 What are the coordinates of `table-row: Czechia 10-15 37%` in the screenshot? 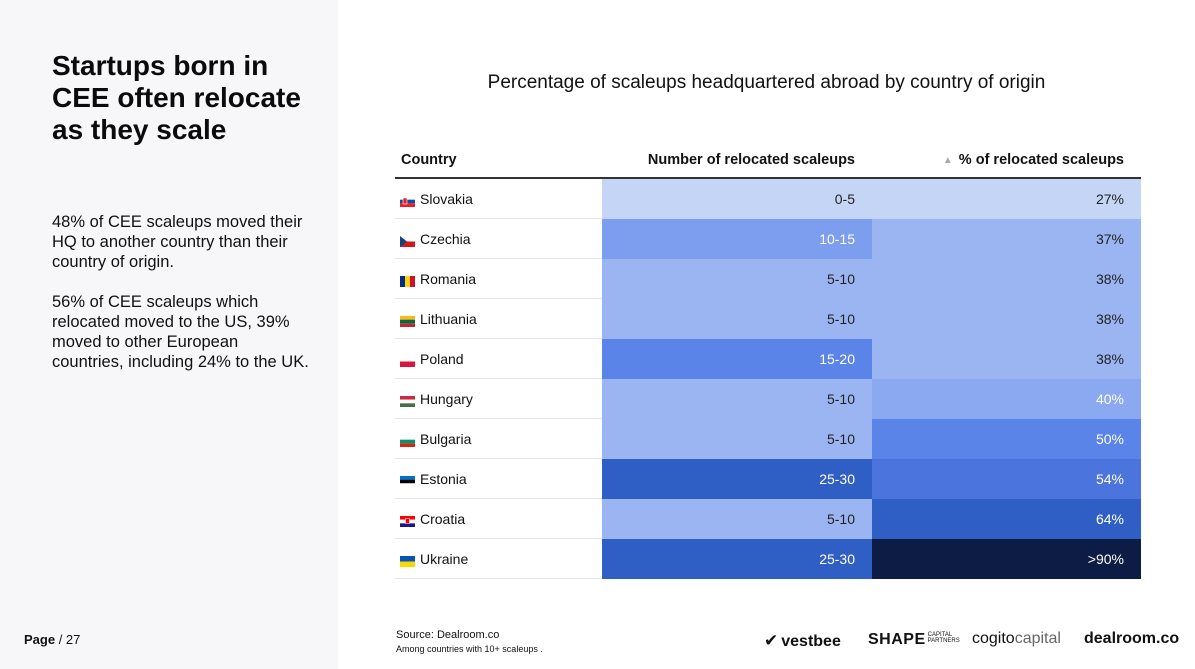 It's located at (768, 239).